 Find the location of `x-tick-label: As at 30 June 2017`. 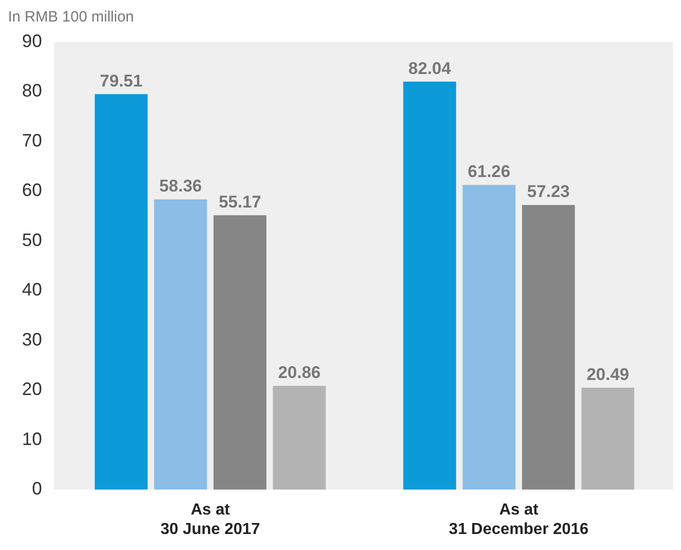

x-tick-label: As at 30 June 2017 is located at coordinates (210, 520).